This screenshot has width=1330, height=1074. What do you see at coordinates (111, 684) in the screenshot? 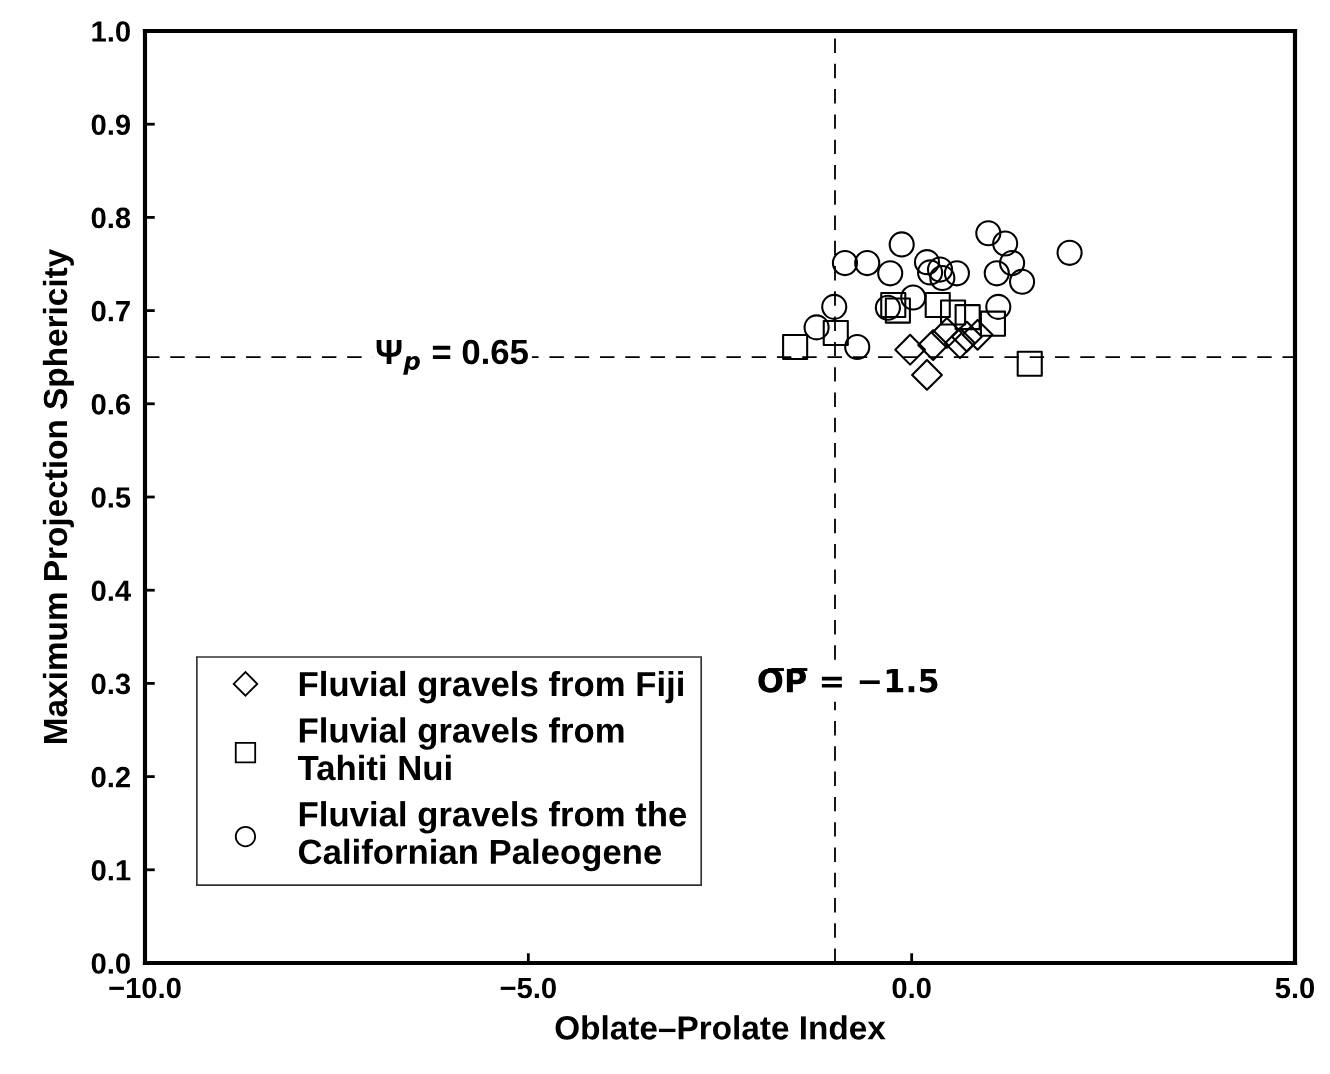
I see `y-tick-label: 0.3` at bounding box center [111, 684].